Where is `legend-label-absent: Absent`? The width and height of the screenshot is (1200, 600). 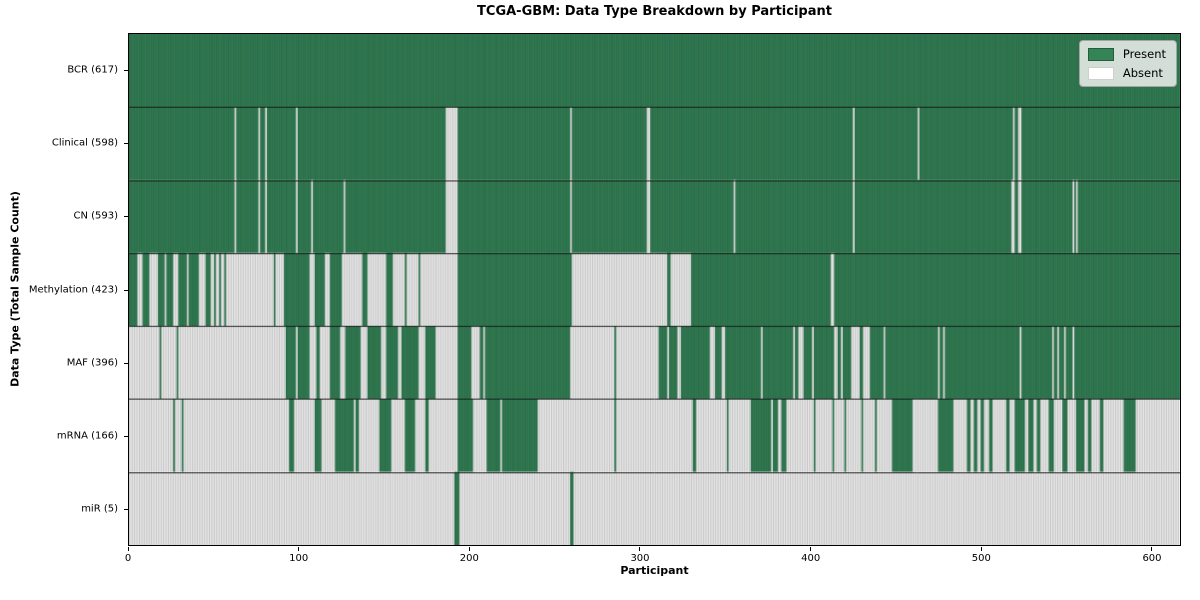
legend-label-absent: Absent is located at coordinates (1142, 73).